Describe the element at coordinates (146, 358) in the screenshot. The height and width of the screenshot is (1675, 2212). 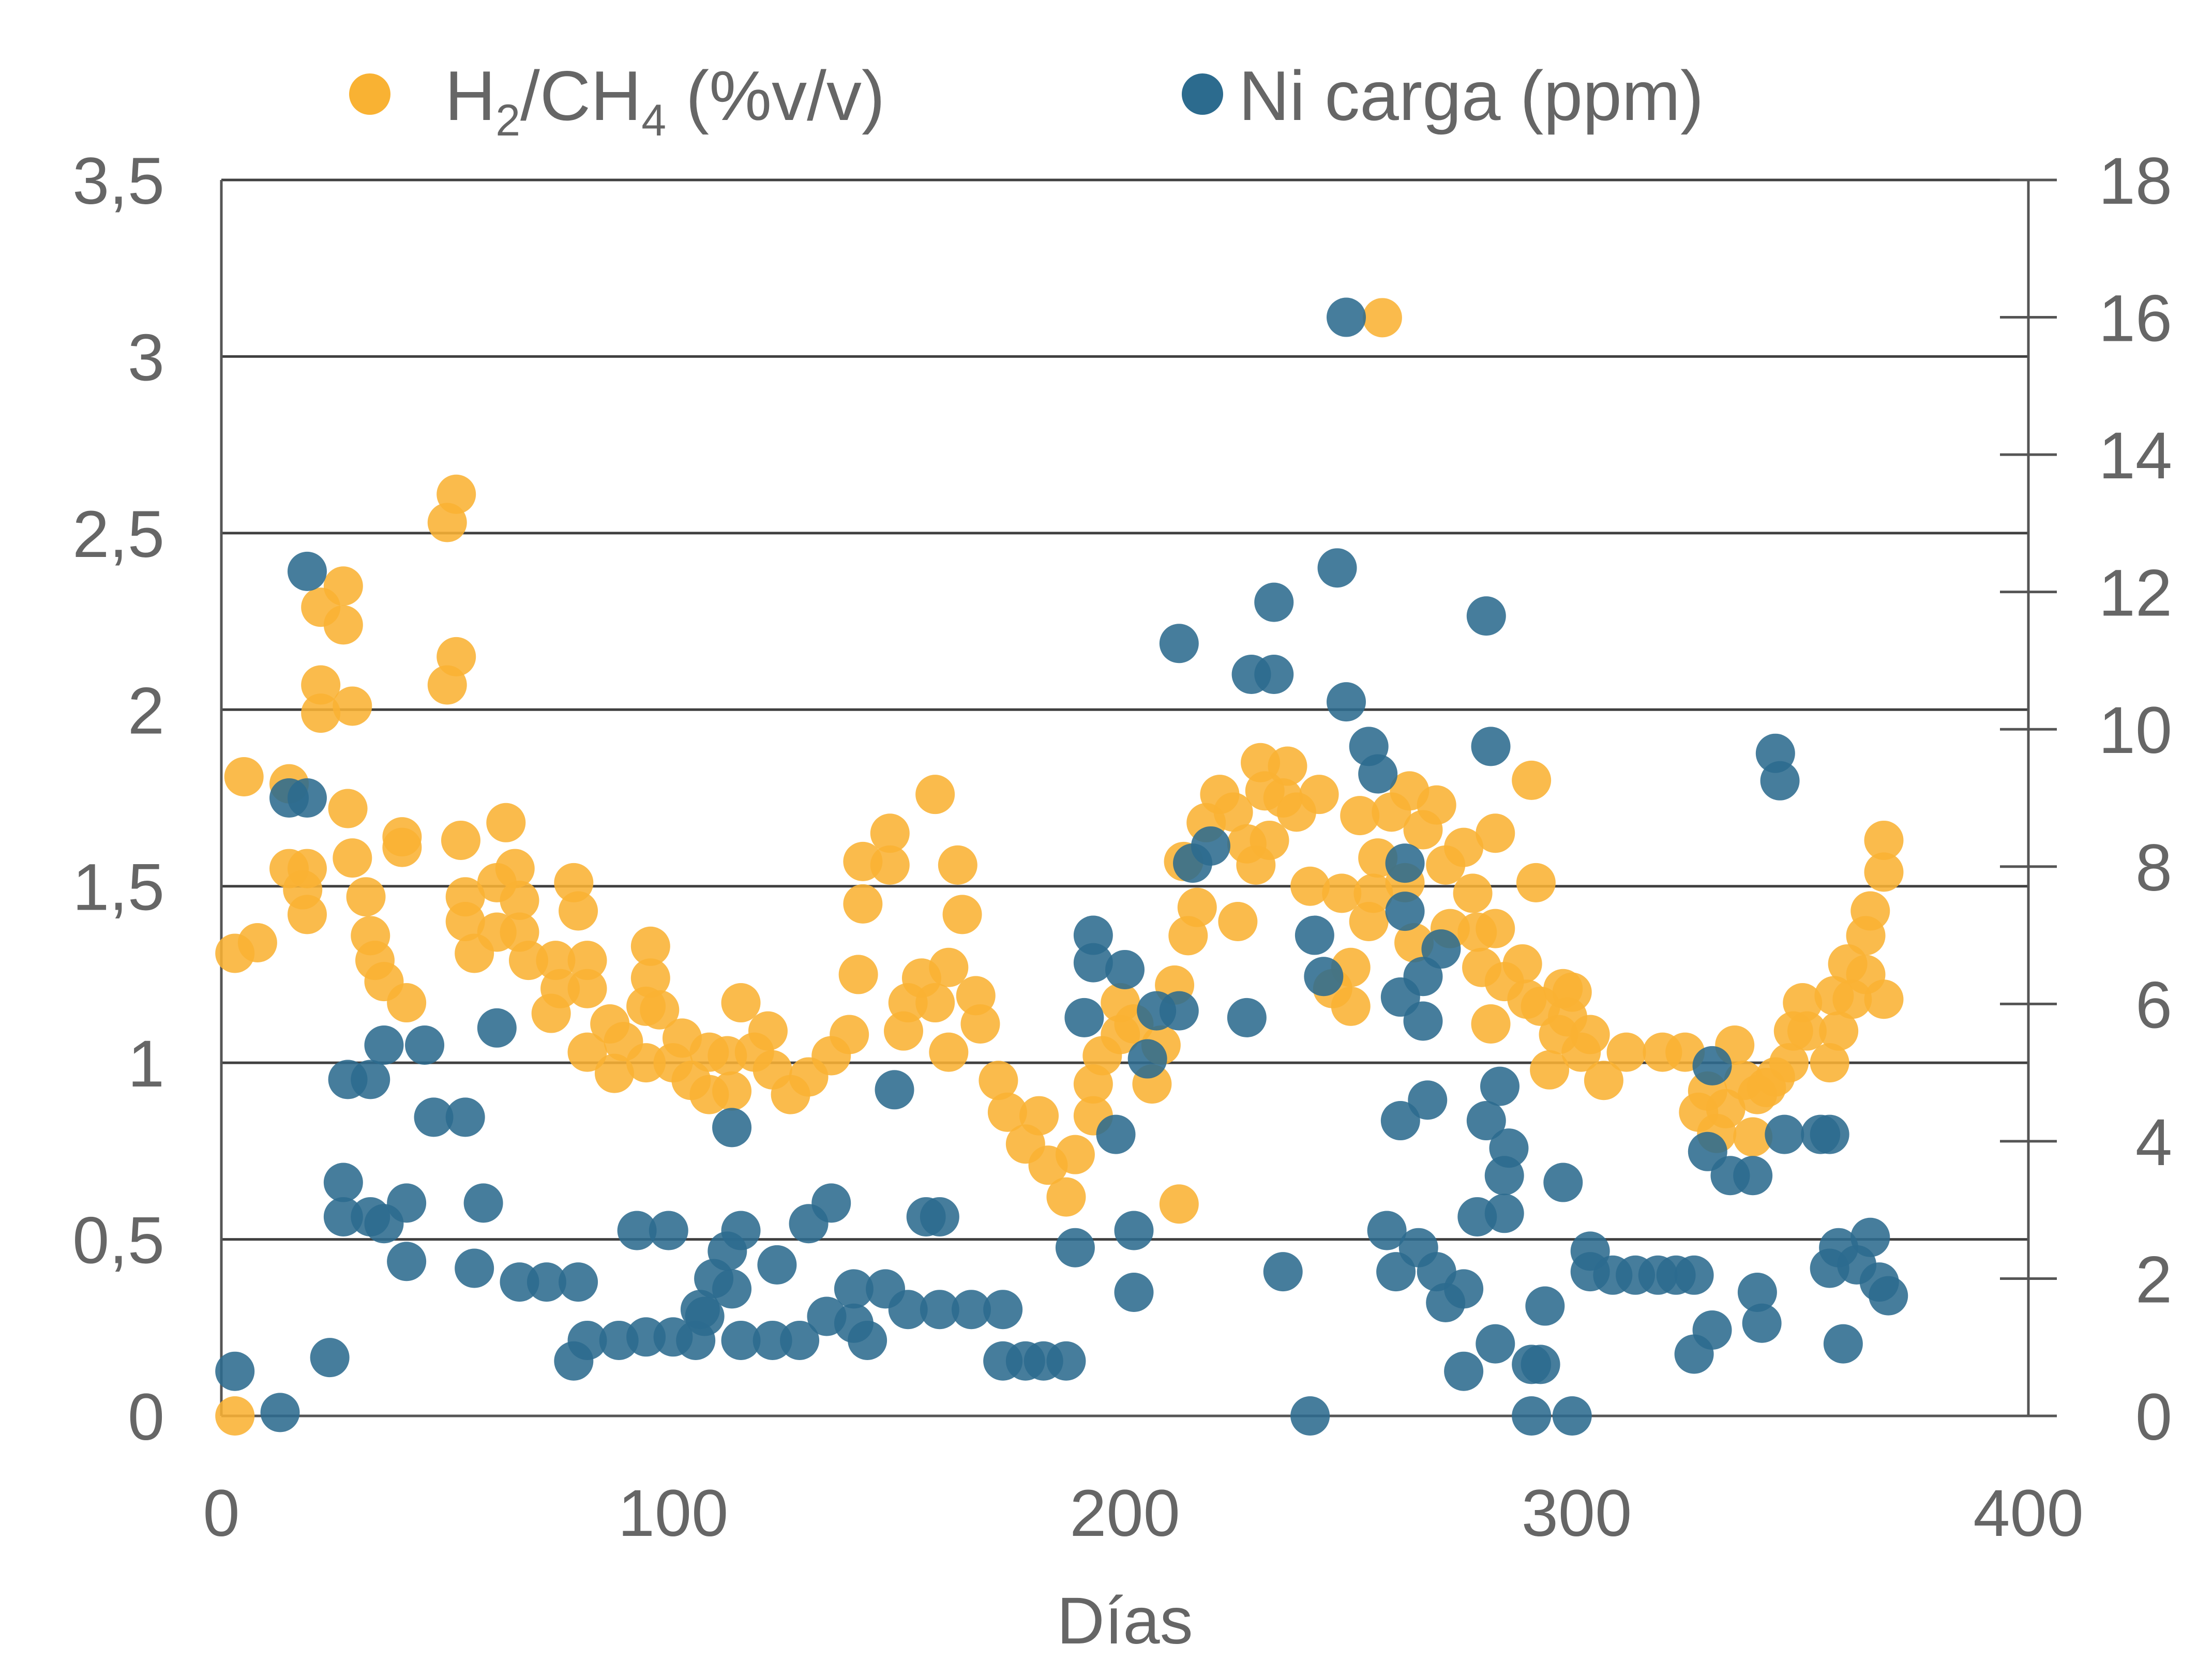
I see `y-left-tick-label: 3` at that location.